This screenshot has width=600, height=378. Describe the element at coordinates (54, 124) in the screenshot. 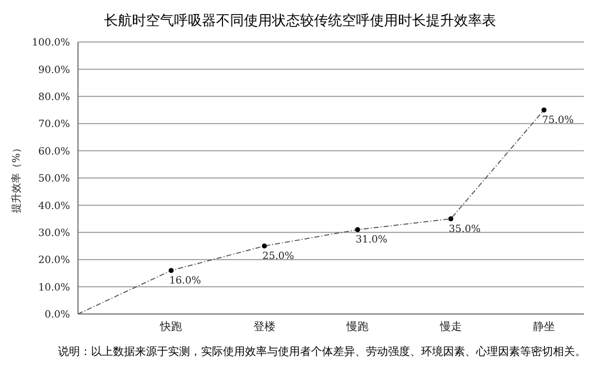

I see `y-tick-label: 70.0%` at that location.